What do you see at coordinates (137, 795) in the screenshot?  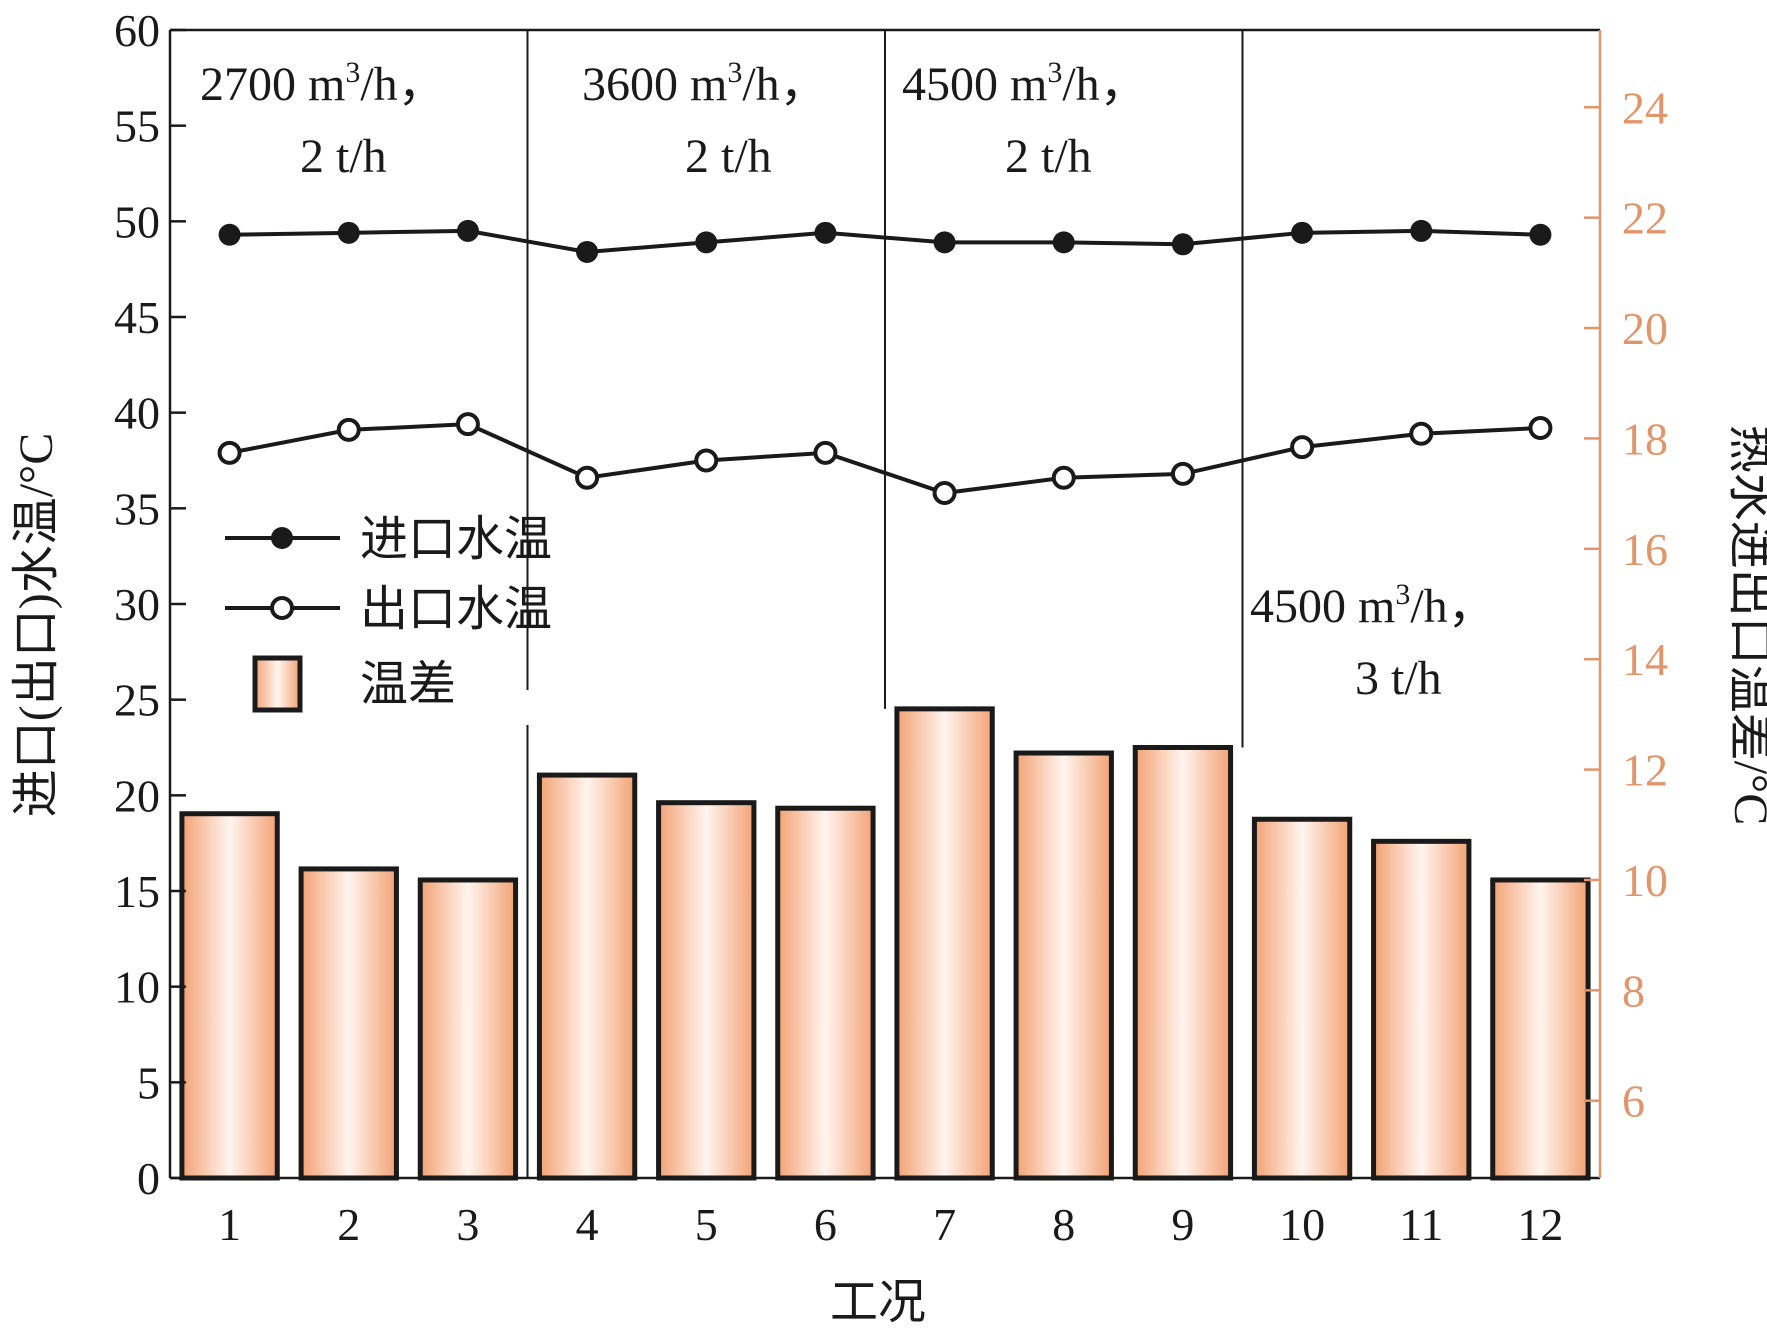 I see `left-tick-label: 20` at bounding box center [137, 795].